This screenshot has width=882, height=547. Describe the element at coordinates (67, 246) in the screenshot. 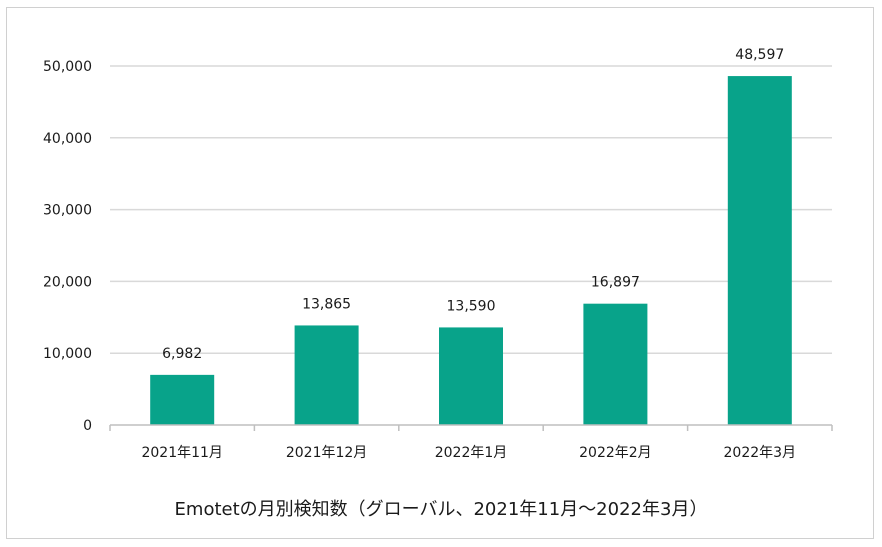

I see `y-axis-tick-labels: 0 10,000 20,000 30,000 40,000 50,000` at that location.